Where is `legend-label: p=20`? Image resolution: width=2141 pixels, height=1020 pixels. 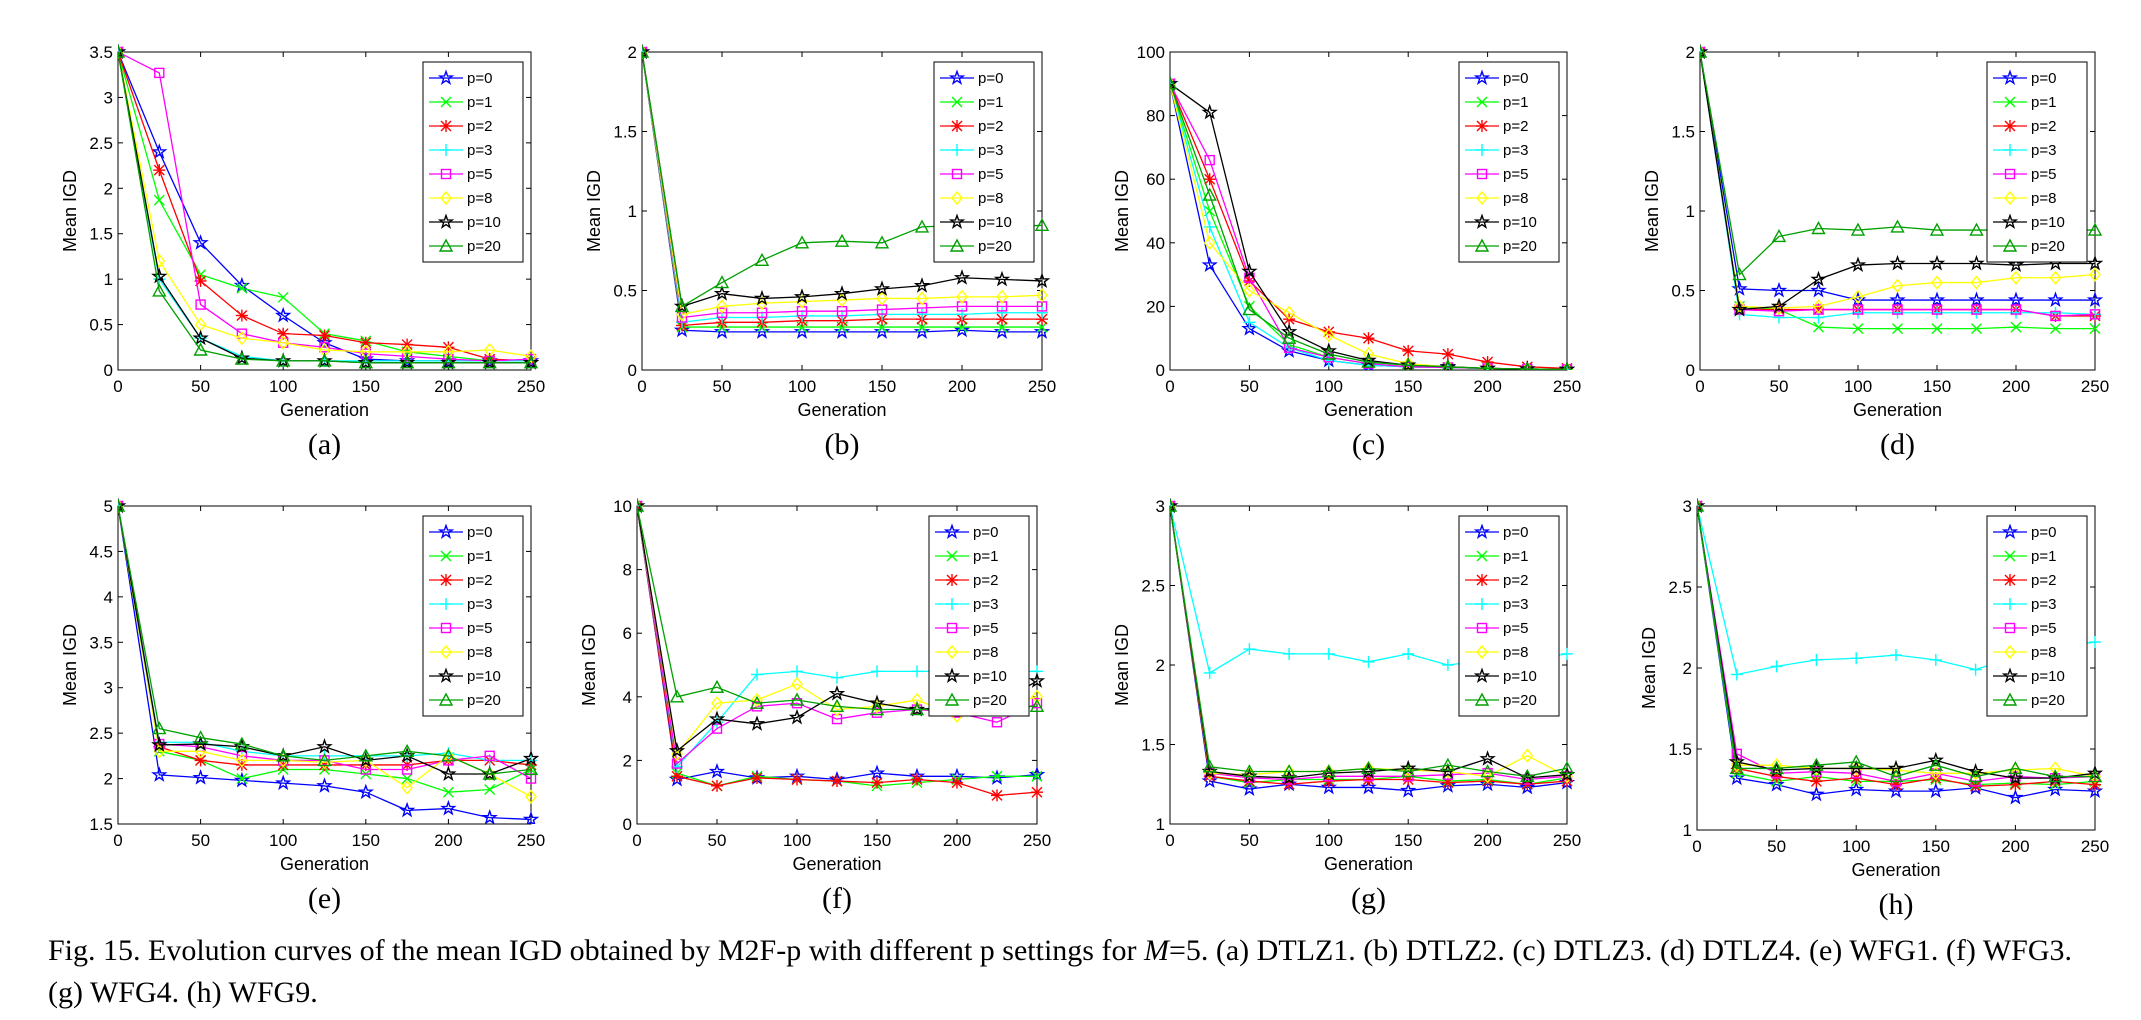 legend-label: p=20 is located at coordinates (1520, 246).